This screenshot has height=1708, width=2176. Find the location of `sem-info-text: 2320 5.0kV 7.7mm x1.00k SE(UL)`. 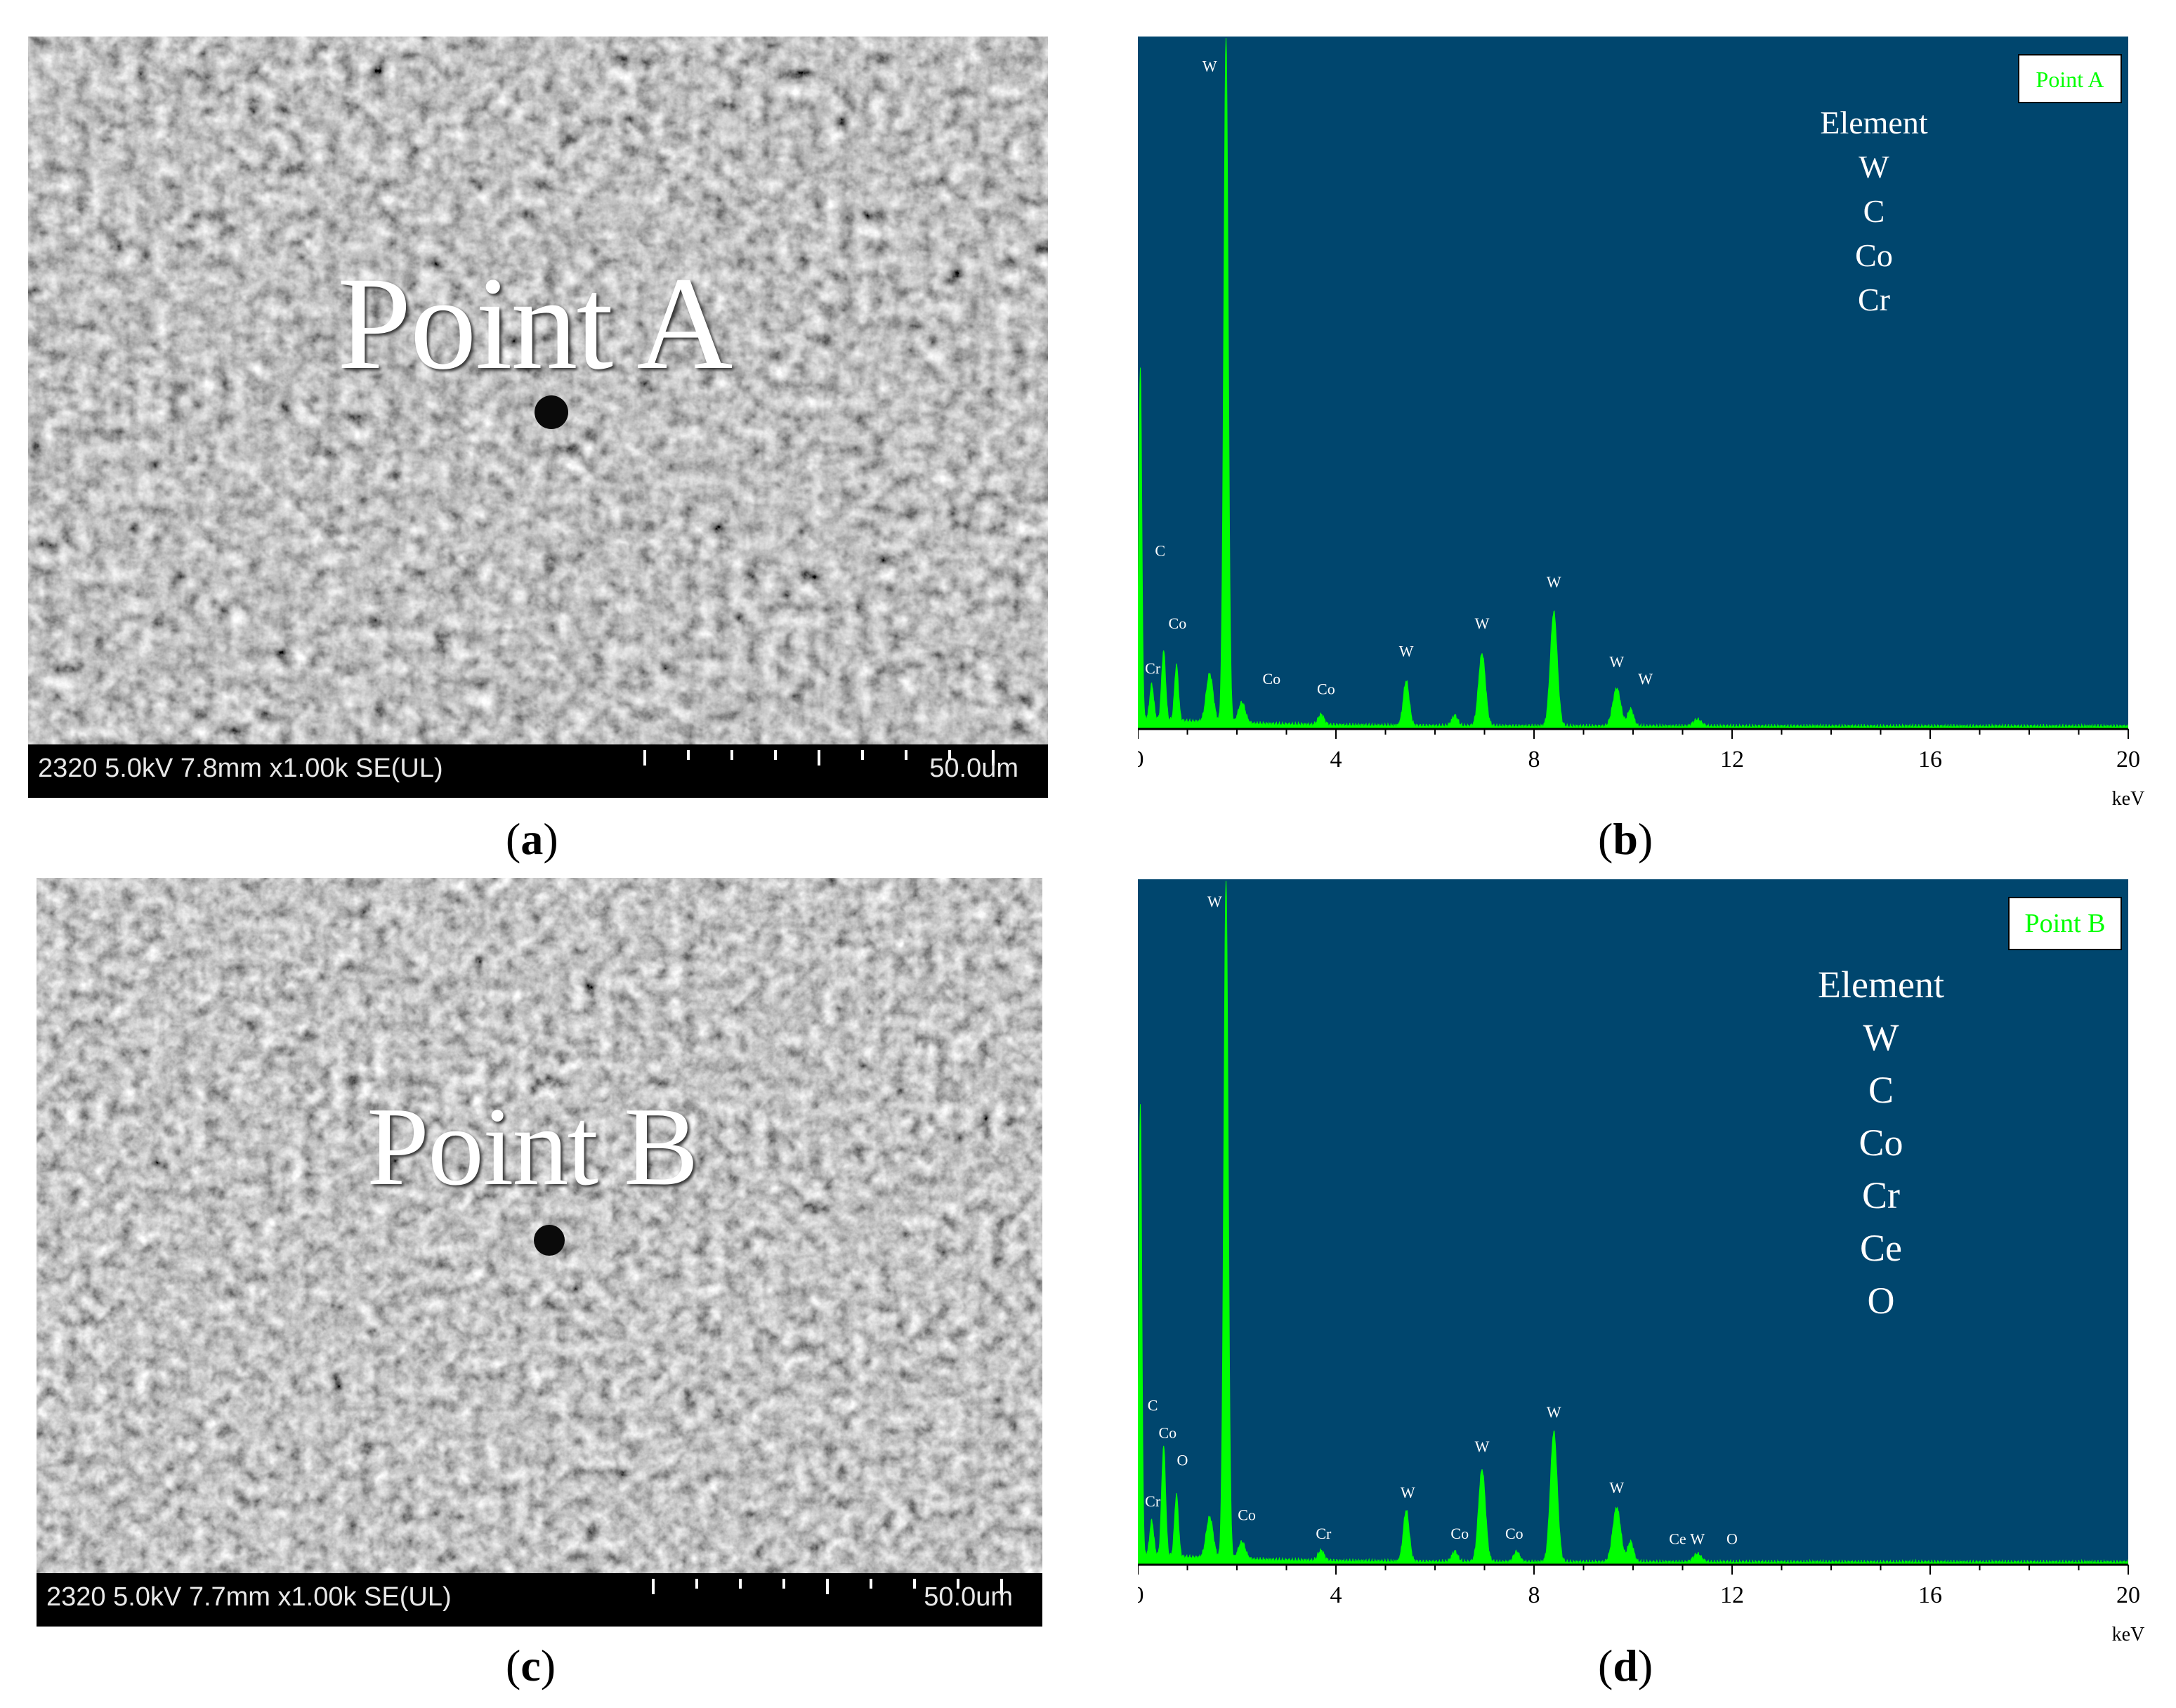

sem-info-text: 2320 5.0kV 7.7mm x1.00k SE(UL) is located at coordinates (249, 1597).